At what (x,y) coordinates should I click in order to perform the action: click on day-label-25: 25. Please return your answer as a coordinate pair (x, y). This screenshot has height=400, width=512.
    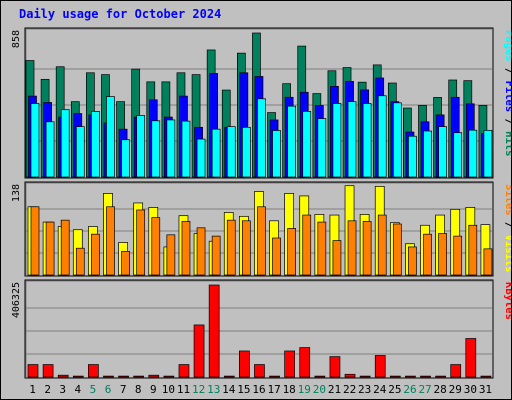
    Looking at the image, I should click on (394, 389).